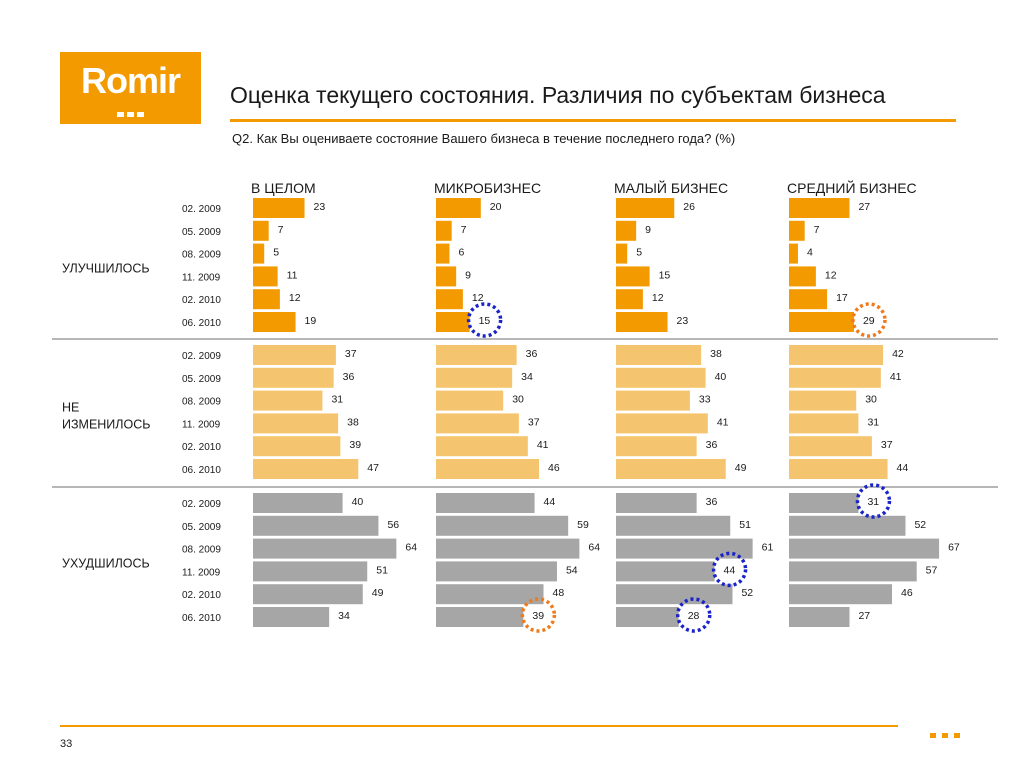 This screenshot has height=768, width=1024. What do you see at coordinates (665, 275) in the screenshot?
I see `data-label: 15` at bounding box center [665, 275].